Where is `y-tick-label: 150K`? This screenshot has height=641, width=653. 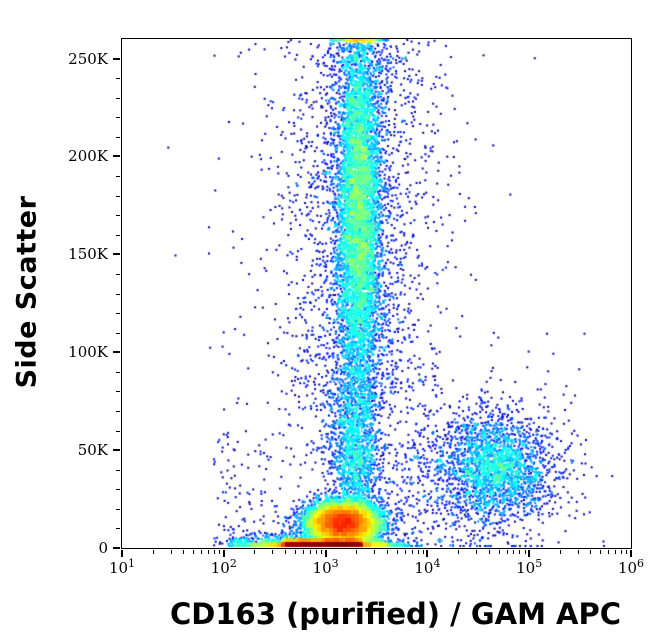 y-tick-label: 150K is located at coordinates (88, 254).